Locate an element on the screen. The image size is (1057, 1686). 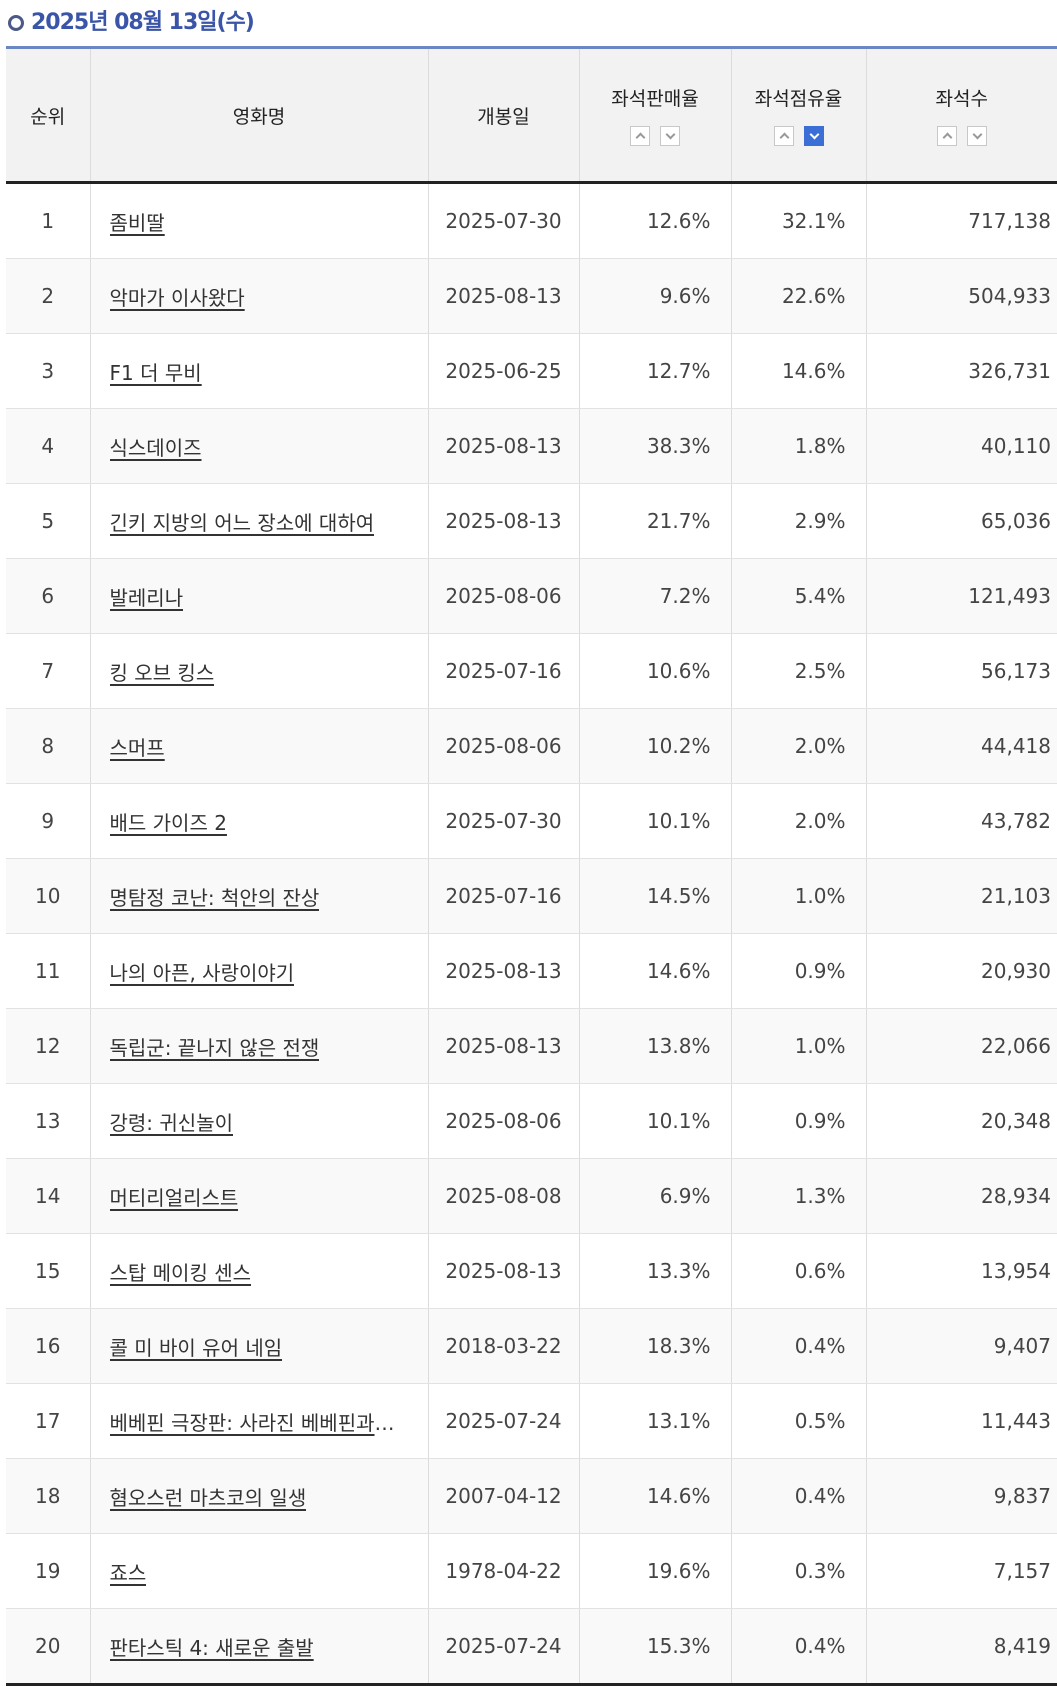
title-cell: 킹 오브 킹스 is located at coordinates (259, 671).